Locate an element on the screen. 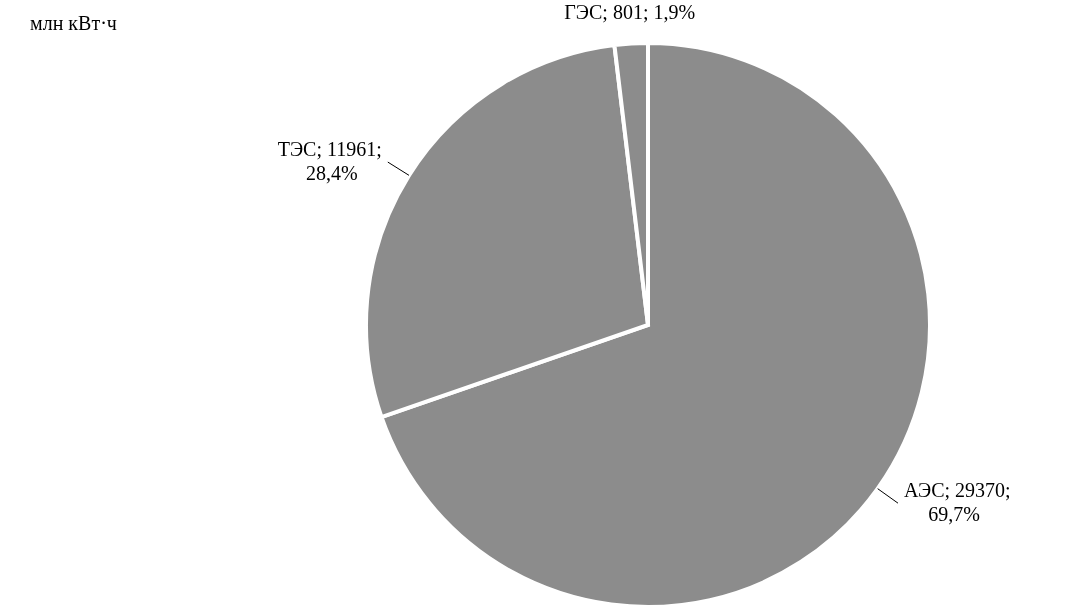 The image size is (1091, 616). slice-label: ГЭС; 801; 1,9% is located at coordinates (630, 11).